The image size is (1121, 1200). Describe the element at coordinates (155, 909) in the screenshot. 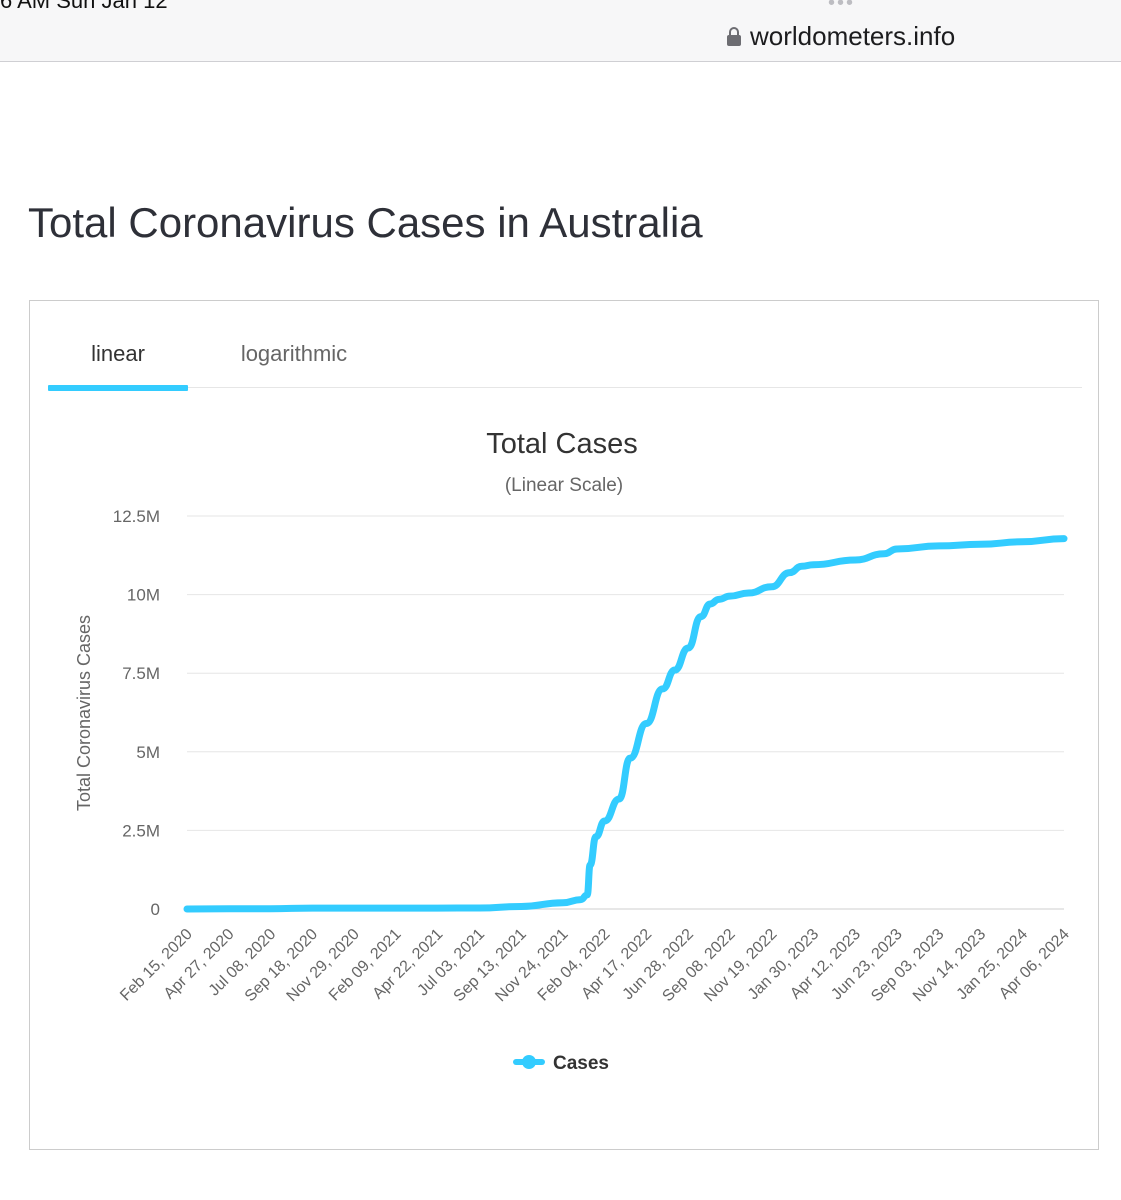

I see `y-tick-label: 0` at that location.